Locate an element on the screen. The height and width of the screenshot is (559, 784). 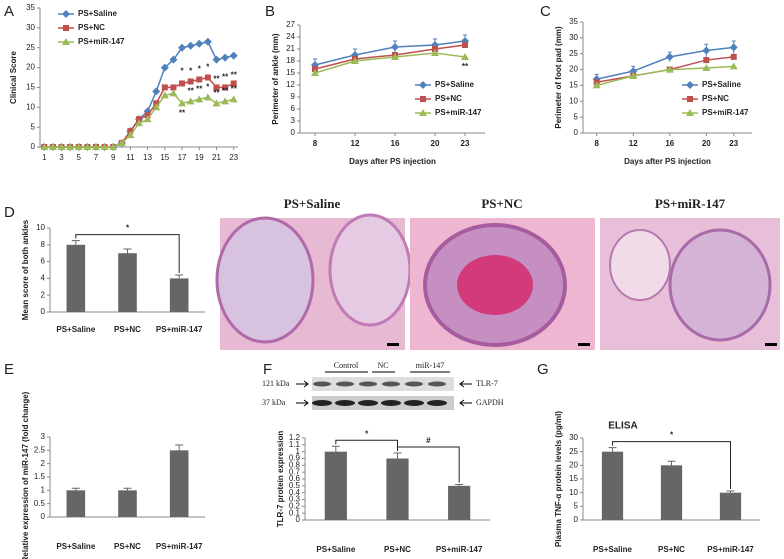
y-tick-label: 27 is located at coordinates (290, 24).